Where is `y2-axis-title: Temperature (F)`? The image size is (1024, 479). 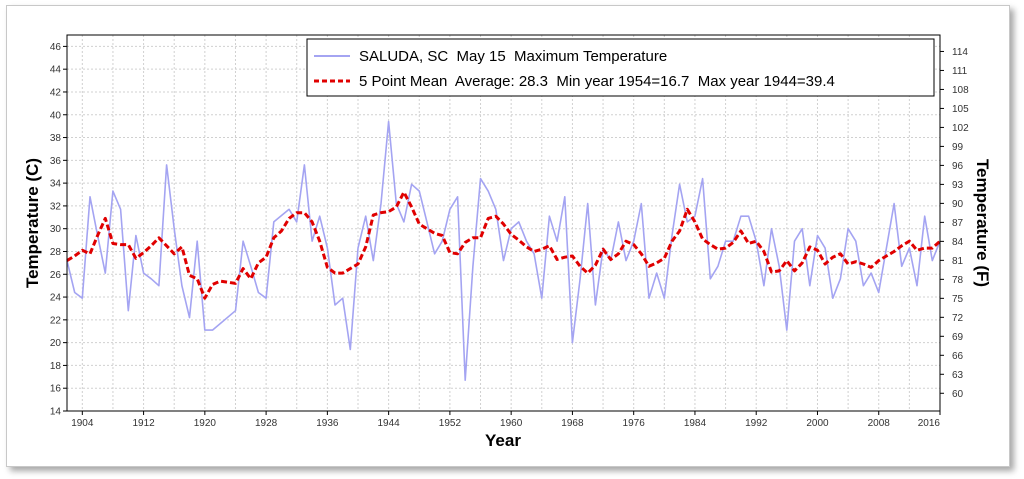 y2-axis-title: Temperature (F) is located at coordinates (982, 223).